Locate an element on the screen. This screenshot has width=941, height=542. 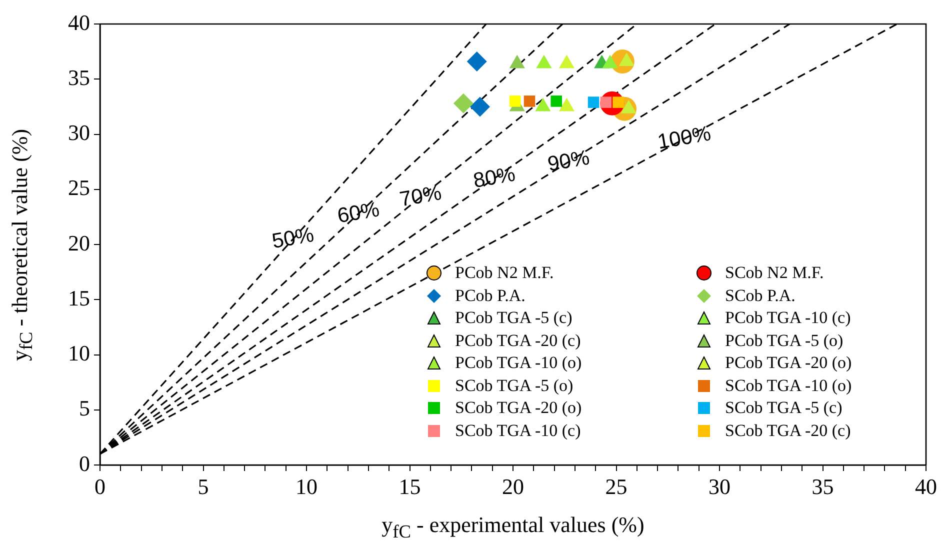
legend-label: PCob TGA -20 (c) is located at coordinates (518, 341).